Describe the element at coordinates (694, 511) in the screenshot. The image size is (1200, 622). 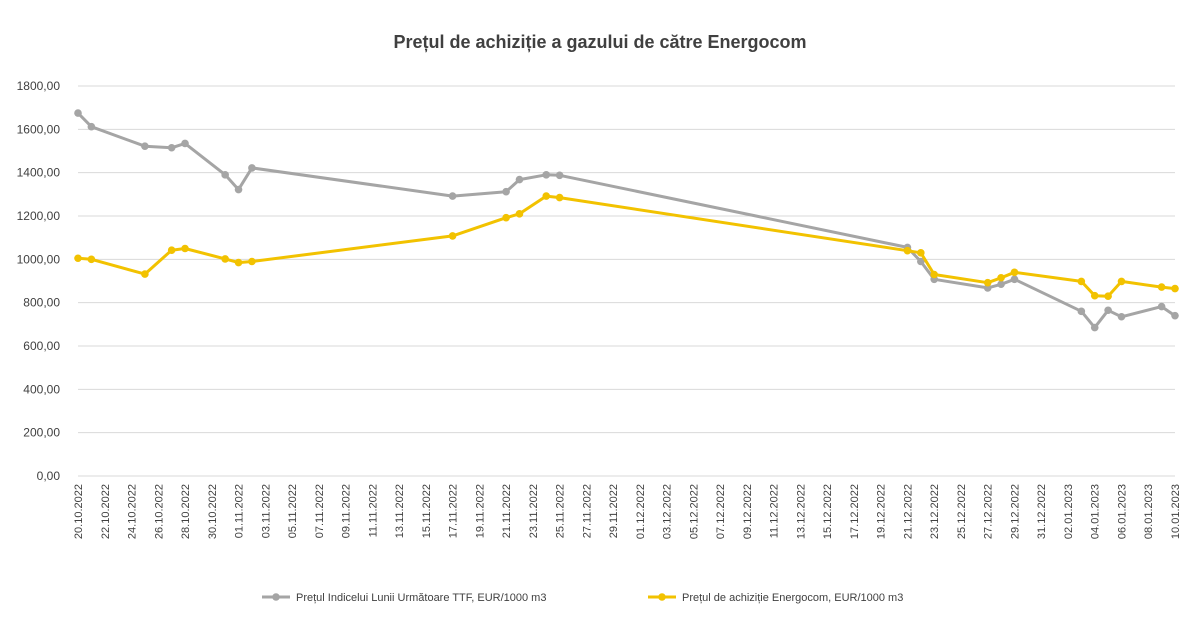
I see `x-tick-label: 05.12.2022` at that location.